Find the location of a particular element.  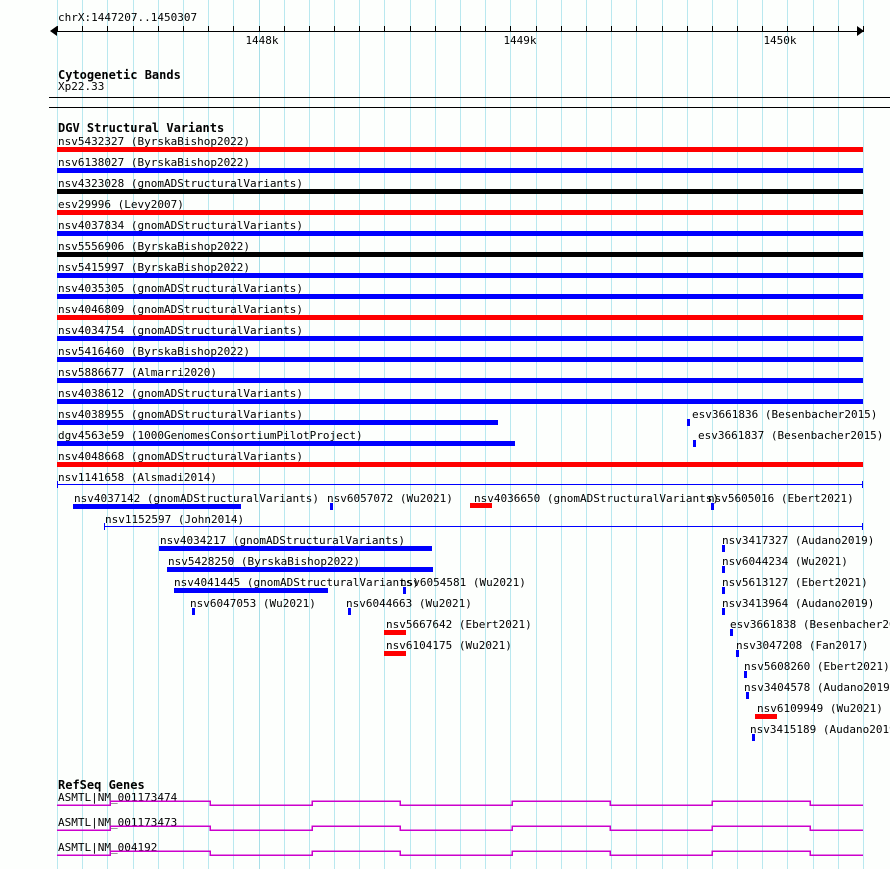

variant-label: nsv3404578 (Audano2019) is located at coordinates (817, 687).